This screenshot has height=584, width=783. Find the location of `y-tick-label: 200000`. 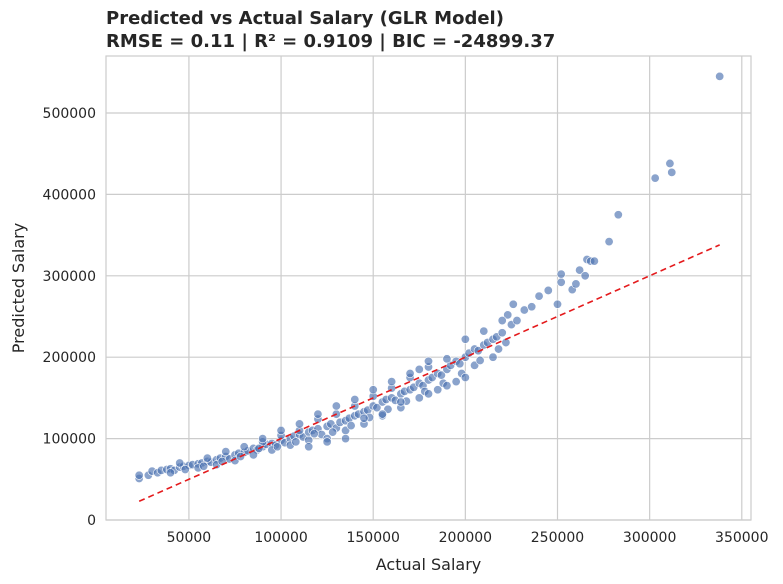

y-tick-label: 200000 is located at coordinates (69, 358).